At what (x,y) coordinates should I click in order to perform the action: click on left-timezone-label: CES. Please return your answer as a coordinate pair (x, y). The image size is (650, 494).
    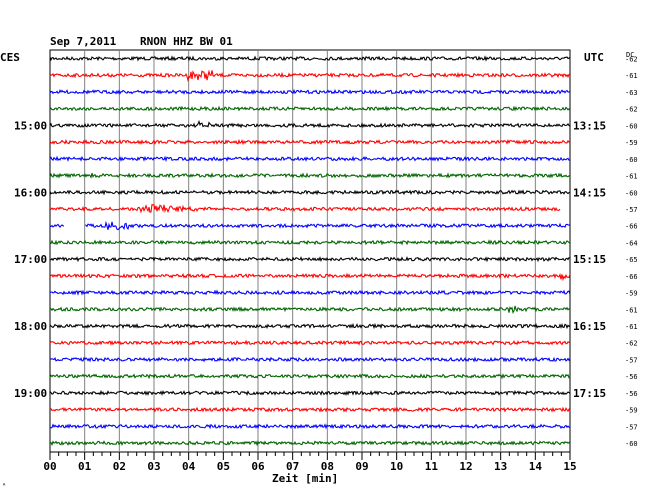
    Looking at the image, I should click on (10, 57).